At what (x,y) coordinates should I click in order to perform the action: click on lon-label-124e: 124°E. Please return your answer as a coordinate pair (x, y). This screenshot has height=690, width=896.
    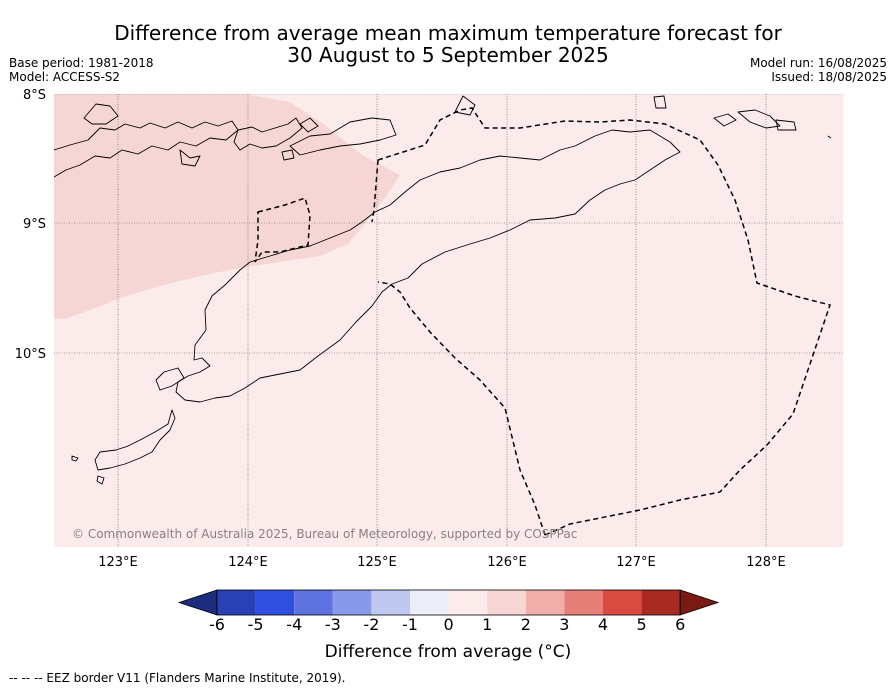
    Looking at the image, I should click on (248, 562).